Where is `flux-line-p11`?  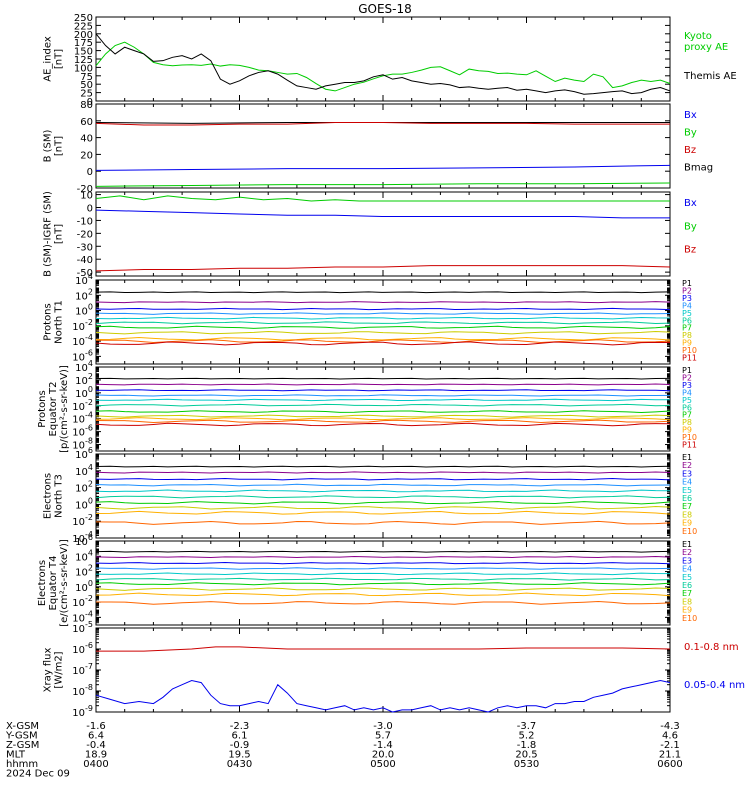 flux-line-p11 is located at coordinates (383, 424).